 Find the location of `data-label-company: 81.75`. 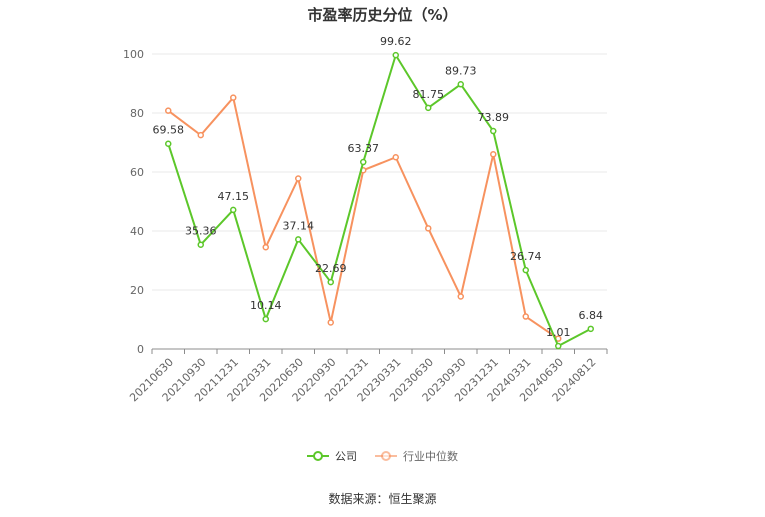

data-label-company: 81.75 is located at coordinates (429, 94).